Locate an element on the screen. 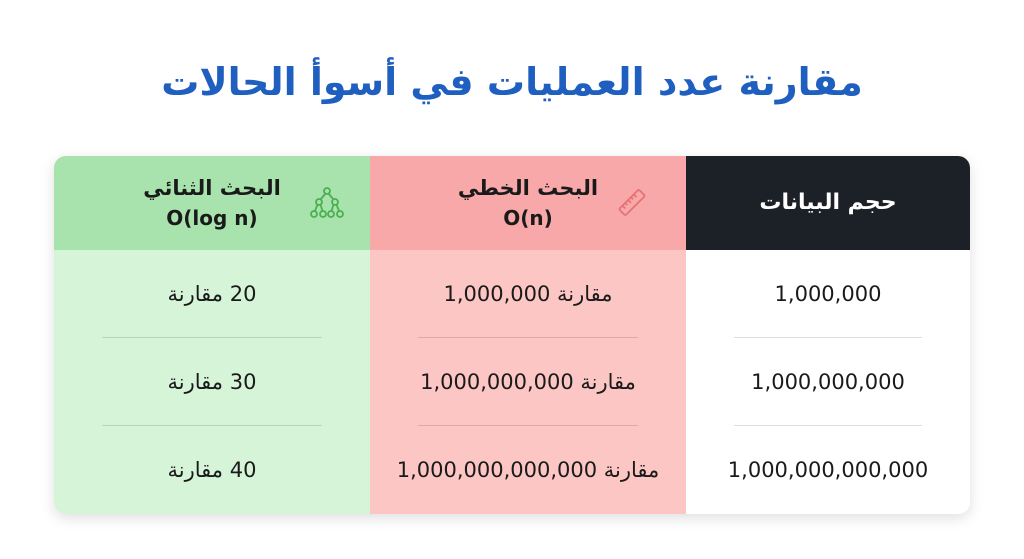 The width and height of the screenshot is (1024, 559). ruler-icon is located at coordinates (632, 205).